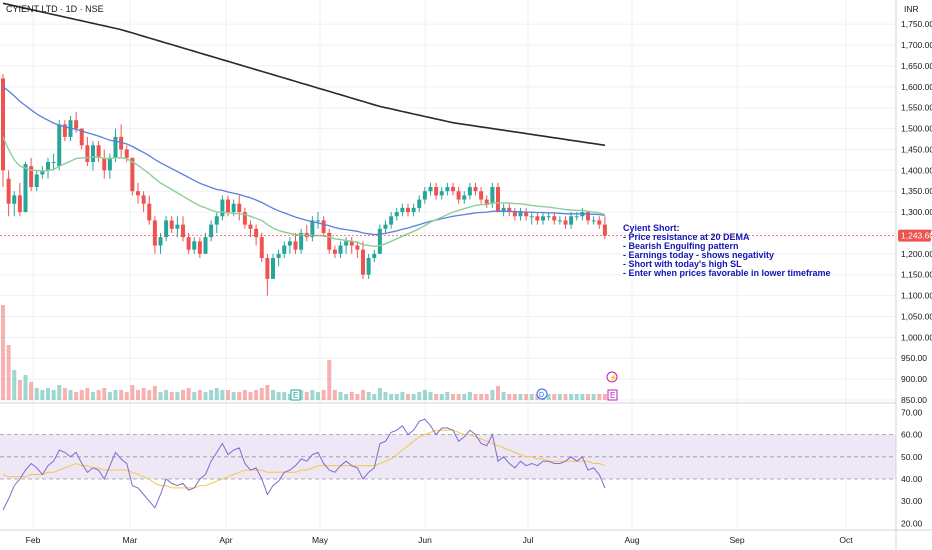 The image size is (932, 550). Describe the element at coordinates (912, 457) in the screenshot. I see `rsi-tick-label: 50.00` at that location.